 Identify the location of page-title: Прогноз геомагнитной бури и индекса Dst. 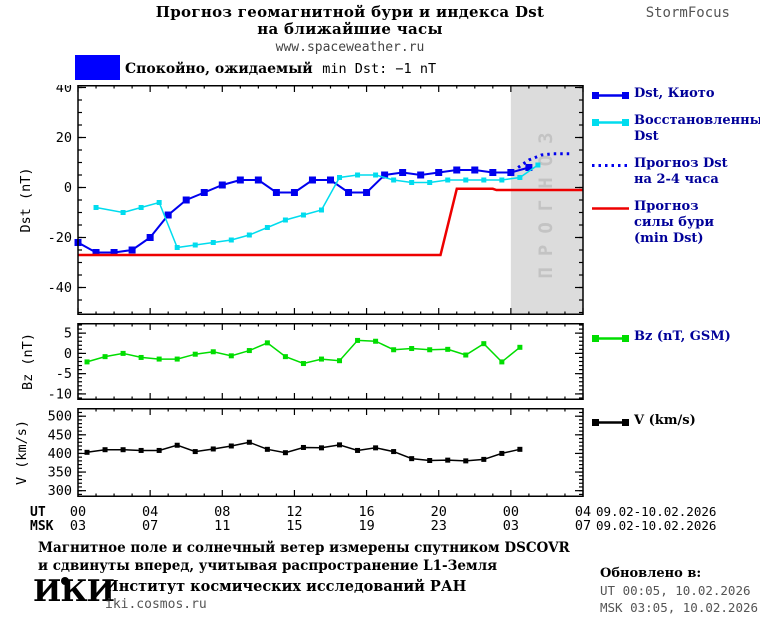
(350, 12).